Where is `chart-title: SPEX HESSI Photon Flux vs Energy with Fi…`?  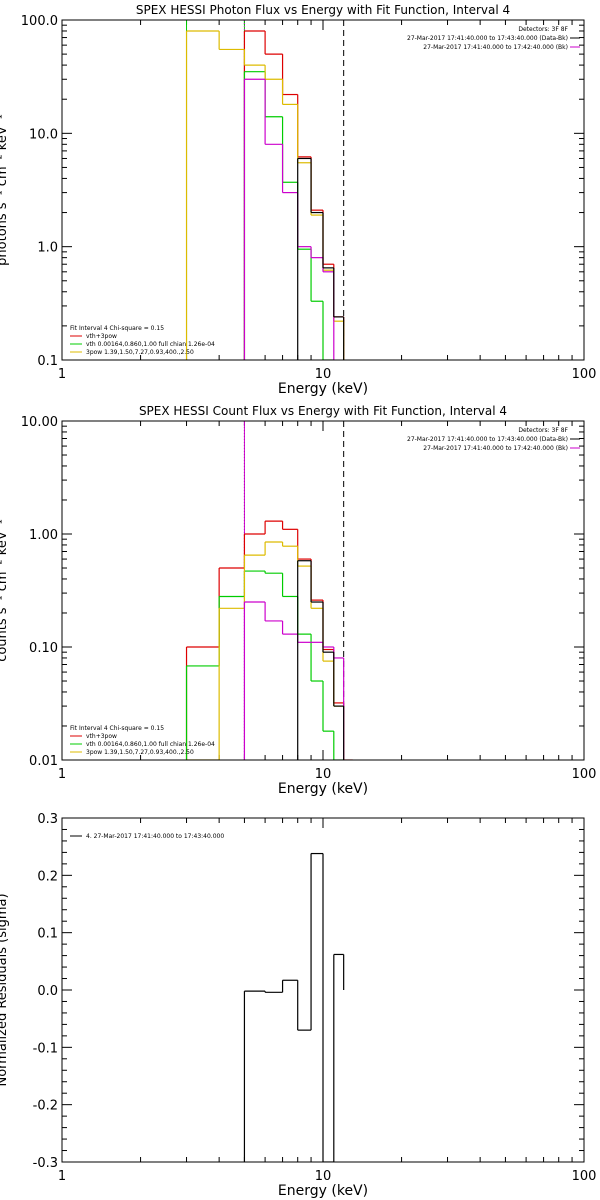 chart-title: SPEX HESSI Photon Flux vs Energy with Fi… is located at coordinates (323, 10).